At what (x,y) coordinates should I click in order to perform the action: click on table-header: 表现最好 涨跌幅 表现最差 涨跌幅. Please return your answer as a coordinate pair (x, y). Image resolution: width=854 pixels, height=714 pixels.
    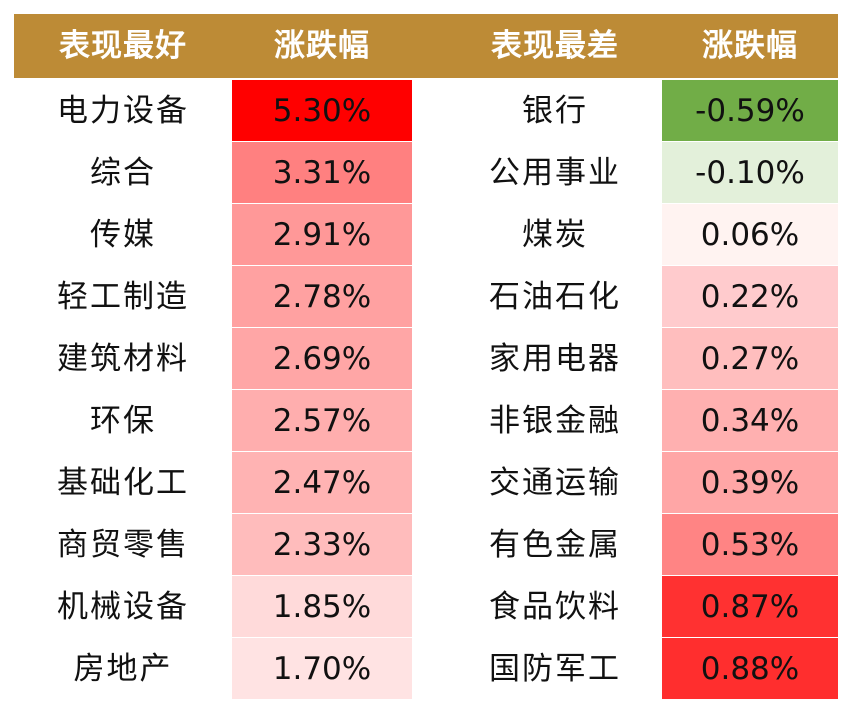
    Looking at the image, I should click on (426, 46).